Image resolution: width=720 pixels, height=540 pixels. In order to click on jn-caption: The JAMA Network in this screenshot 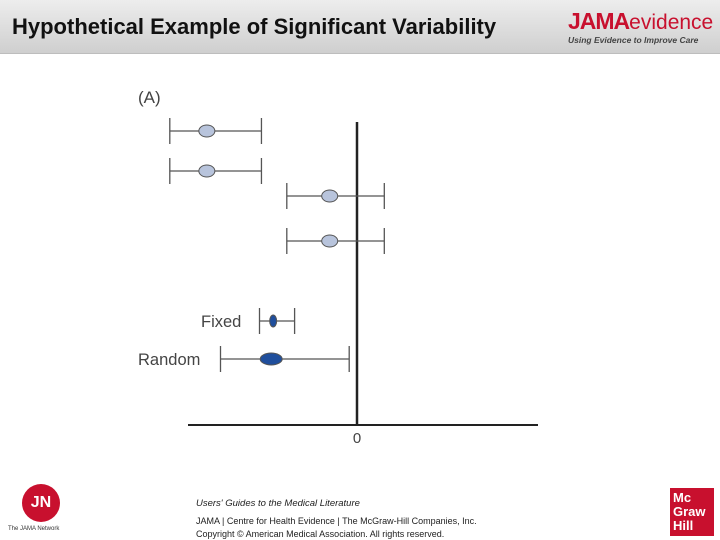, I will do `click(34, 529)`.